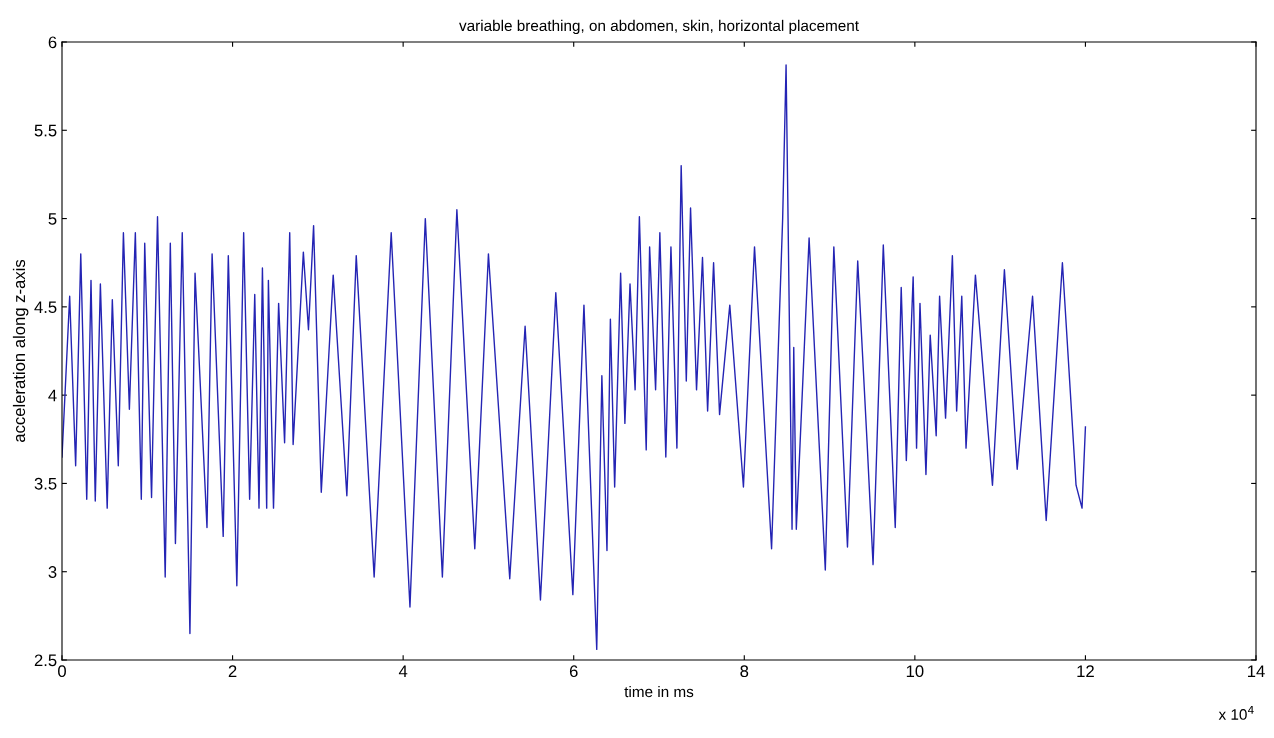  What do you see at coordinates (45, 307) in the screenshot?
I see `y-tick-label: 4.5` at bounding box center [45, 307].